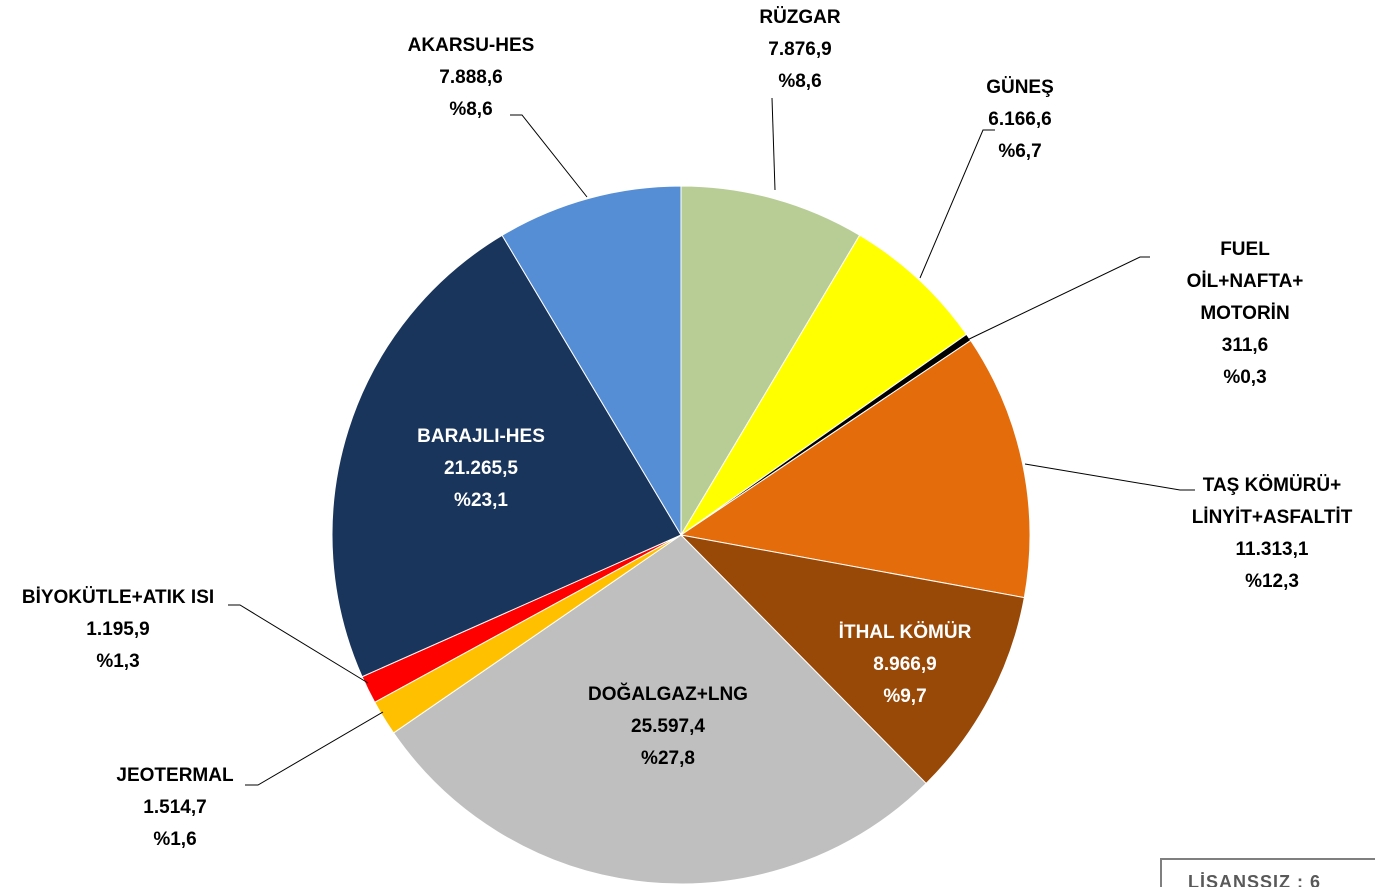 Image resolution: width=1375 pixels, height=887 pixels. I want to click on percent-label: %9,7, so click(905, 696).